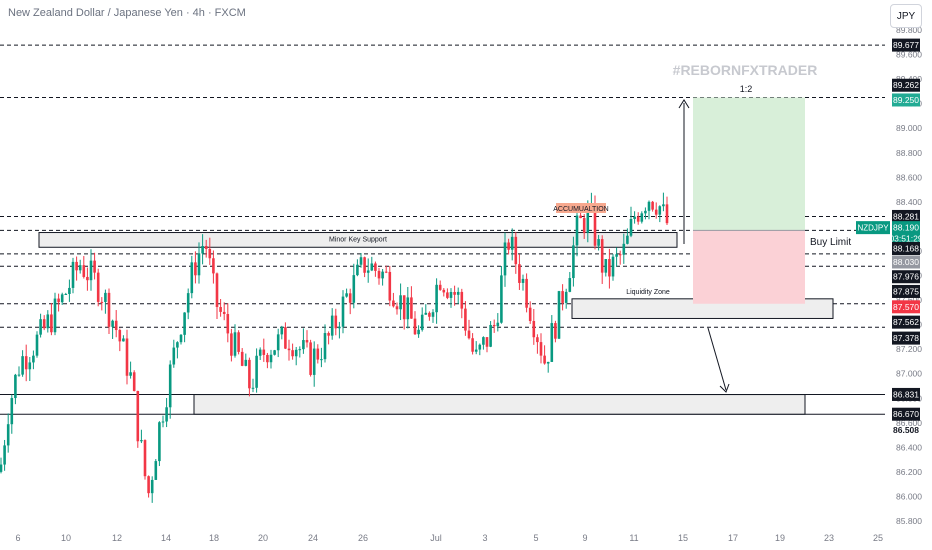 This screenshot has width=932, height=550. Describe the element at coordinates (772, 194) in the screenshot. I see `long-position-tool: 1:2 Buy Limit` at that location.